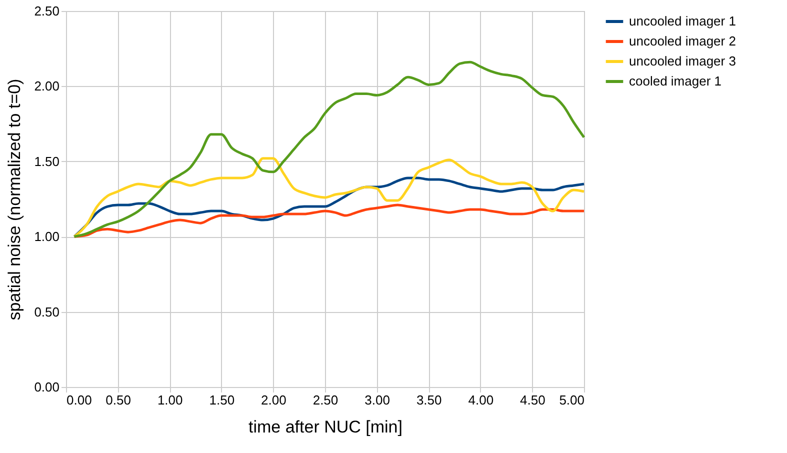  What do you see at coordinates (47, 236) in the screenshot?
I see `y-tick-label: 1.00` at bounding box center [47, 236].